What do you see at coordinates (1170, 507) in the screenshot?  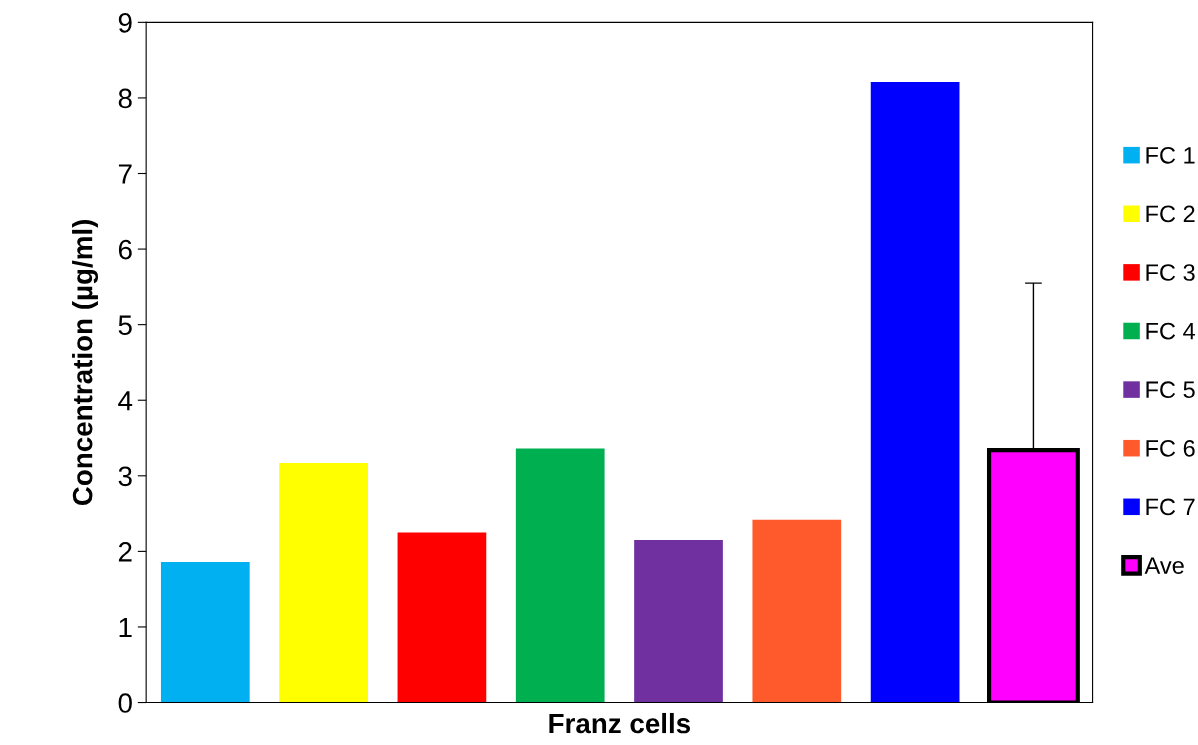 I see `legend-label: FC 7` at bounding box center [1170, 507].